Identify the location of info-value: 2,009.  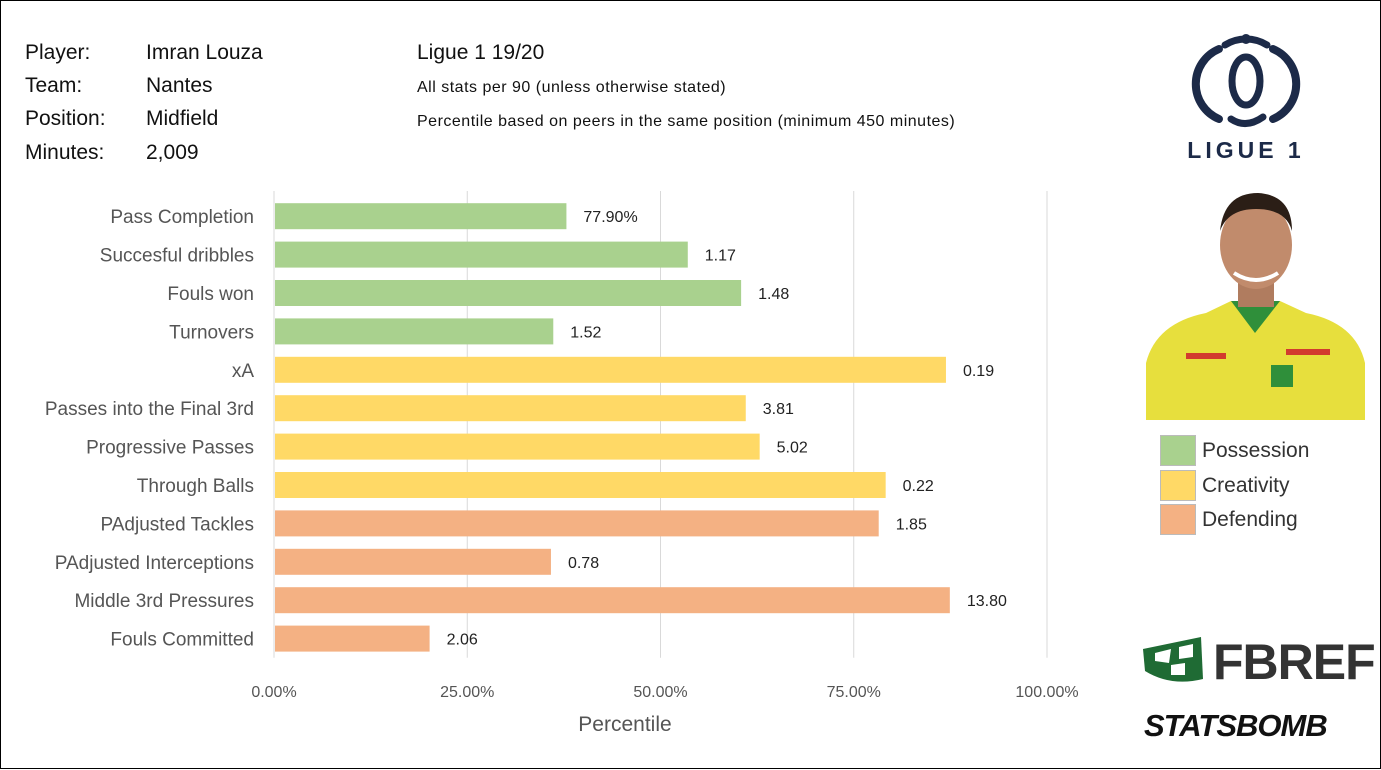
(172, 152).